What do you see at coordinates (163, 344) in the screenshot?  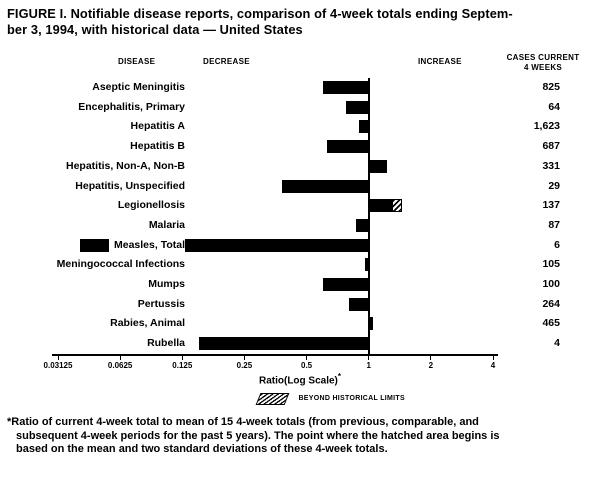 I see `disease-label: Rubella` at bounding box center [163, 344].